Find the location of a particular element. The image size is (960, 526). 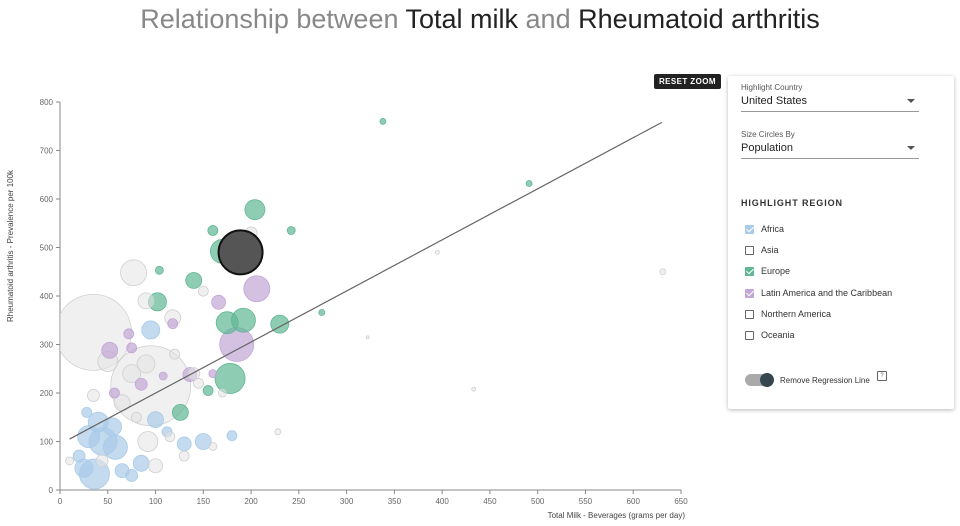

highlighted-point is located at coordinates (240, 252).